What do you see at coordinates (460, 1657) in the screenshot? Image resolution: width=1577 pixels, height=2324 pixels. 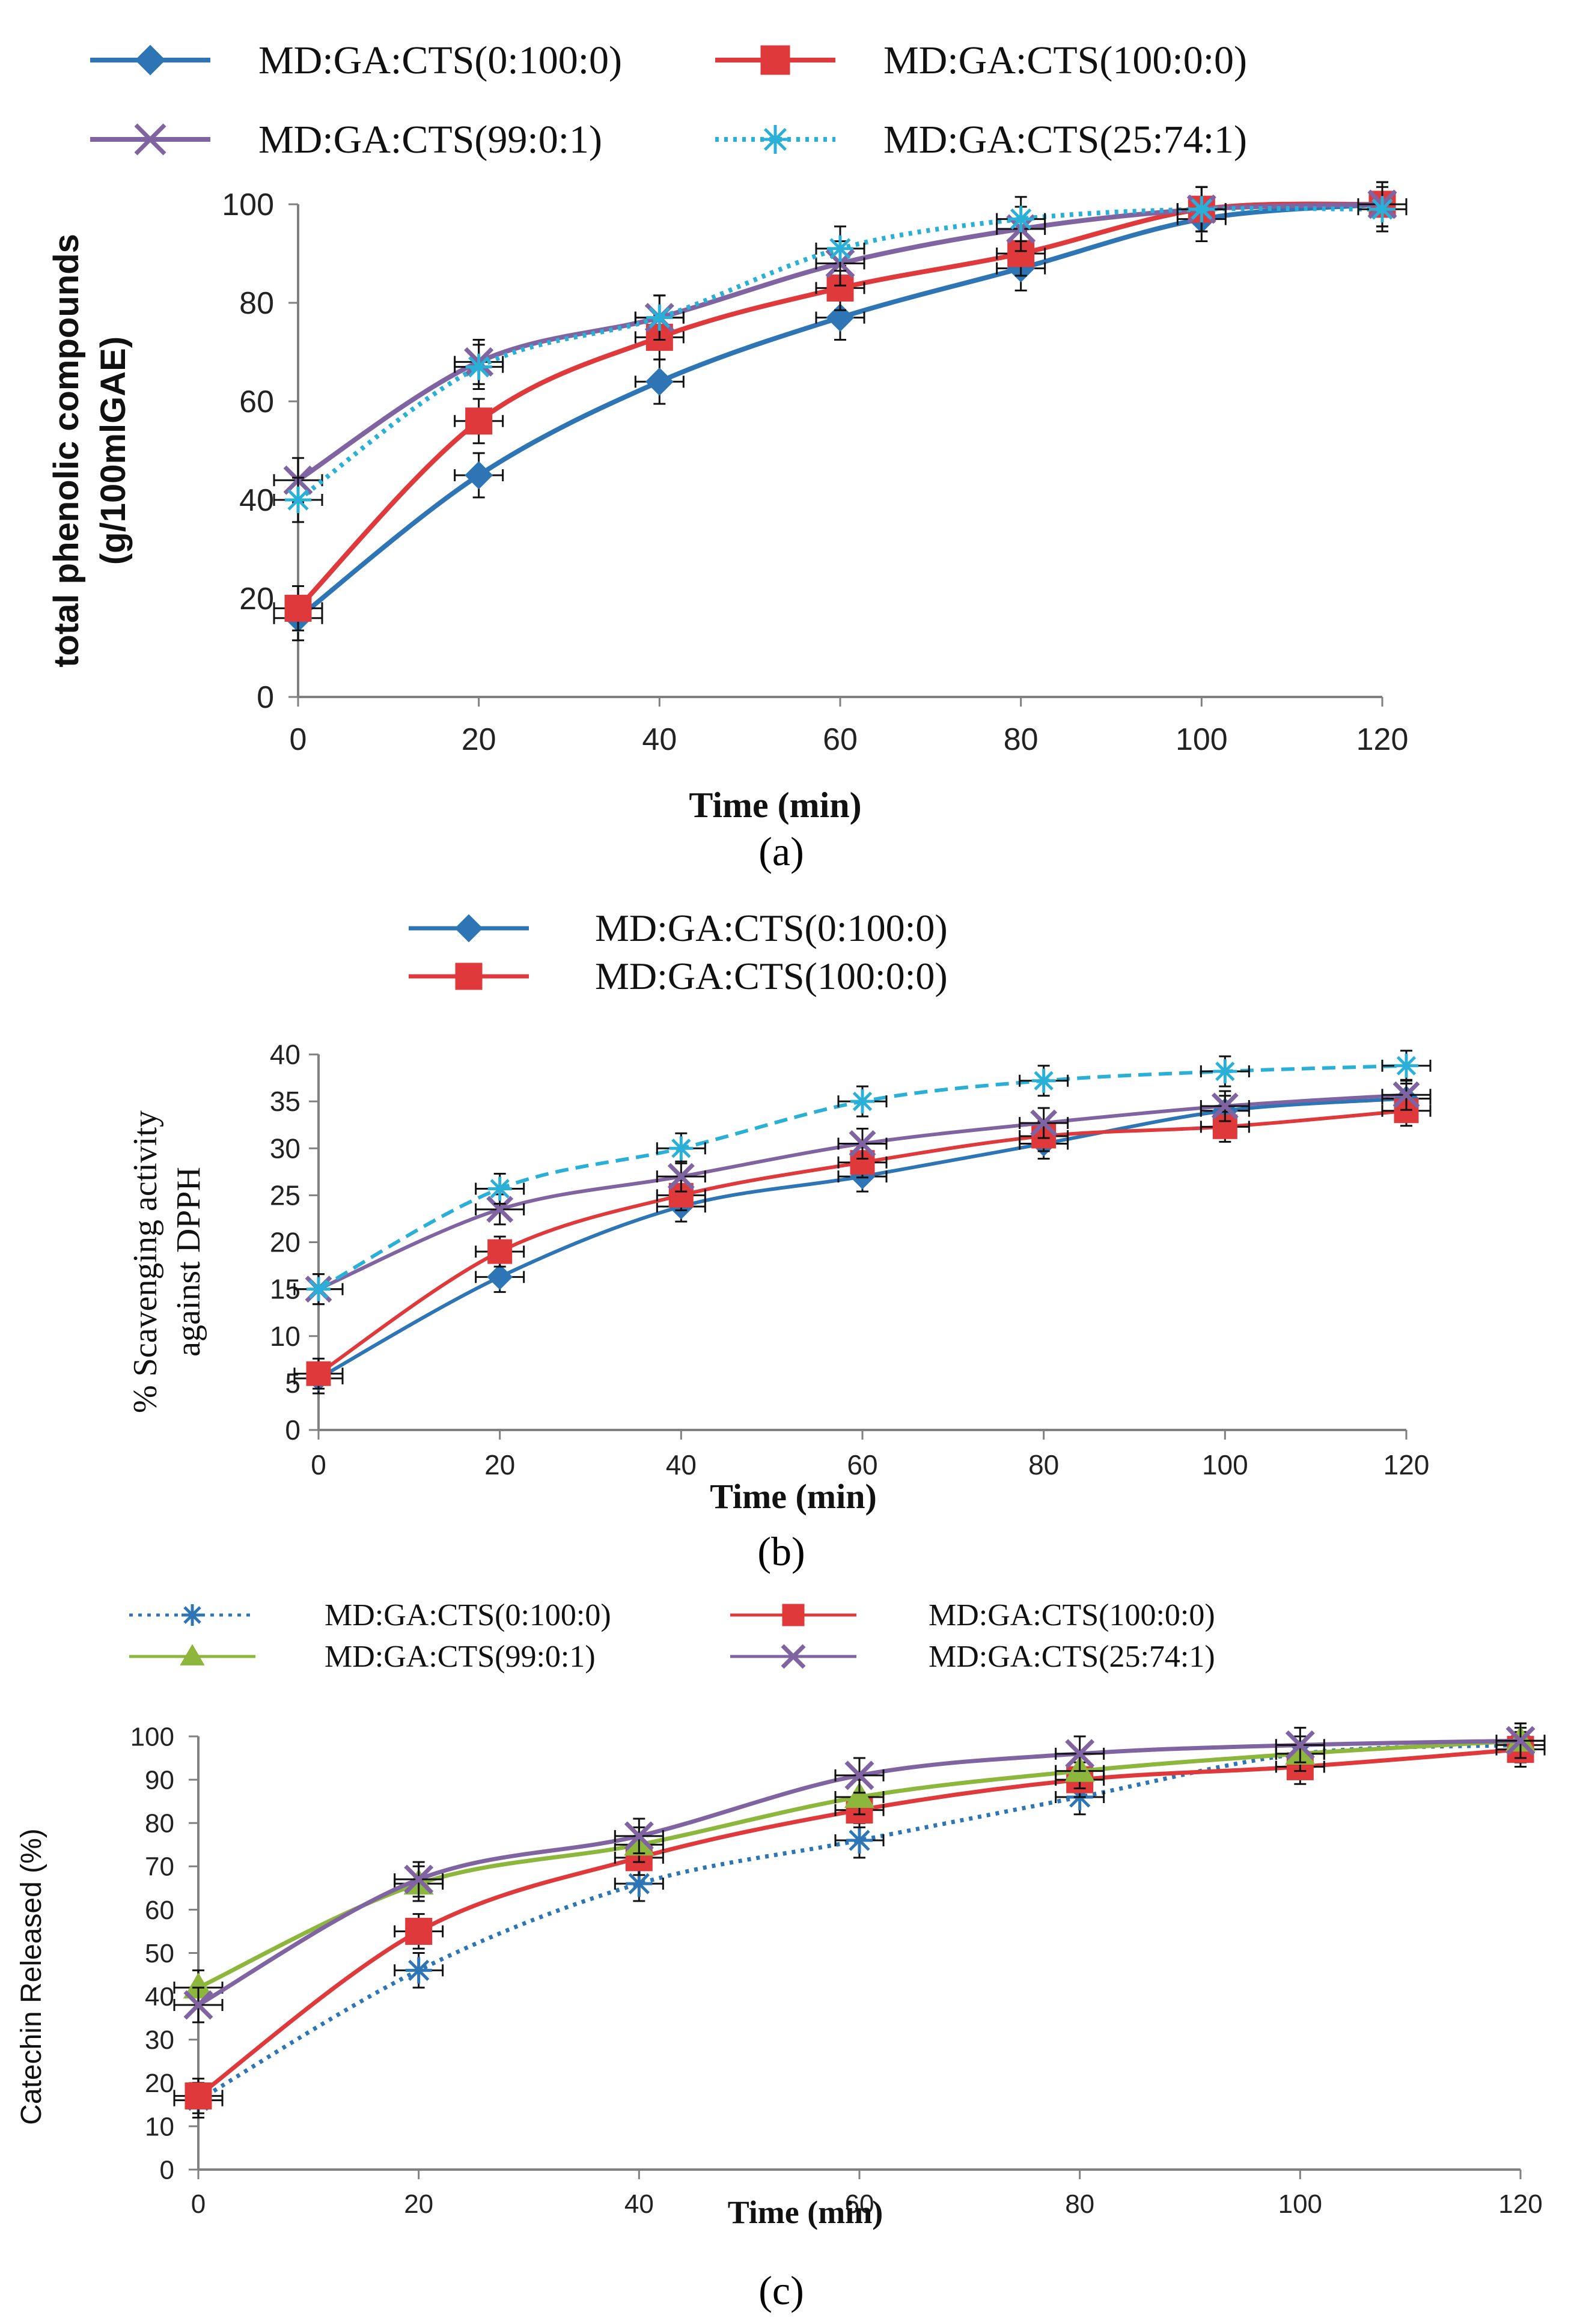 I see `legend-label: MD:GA:CTS(99:0:1)` at bounding box center [460, 1657].